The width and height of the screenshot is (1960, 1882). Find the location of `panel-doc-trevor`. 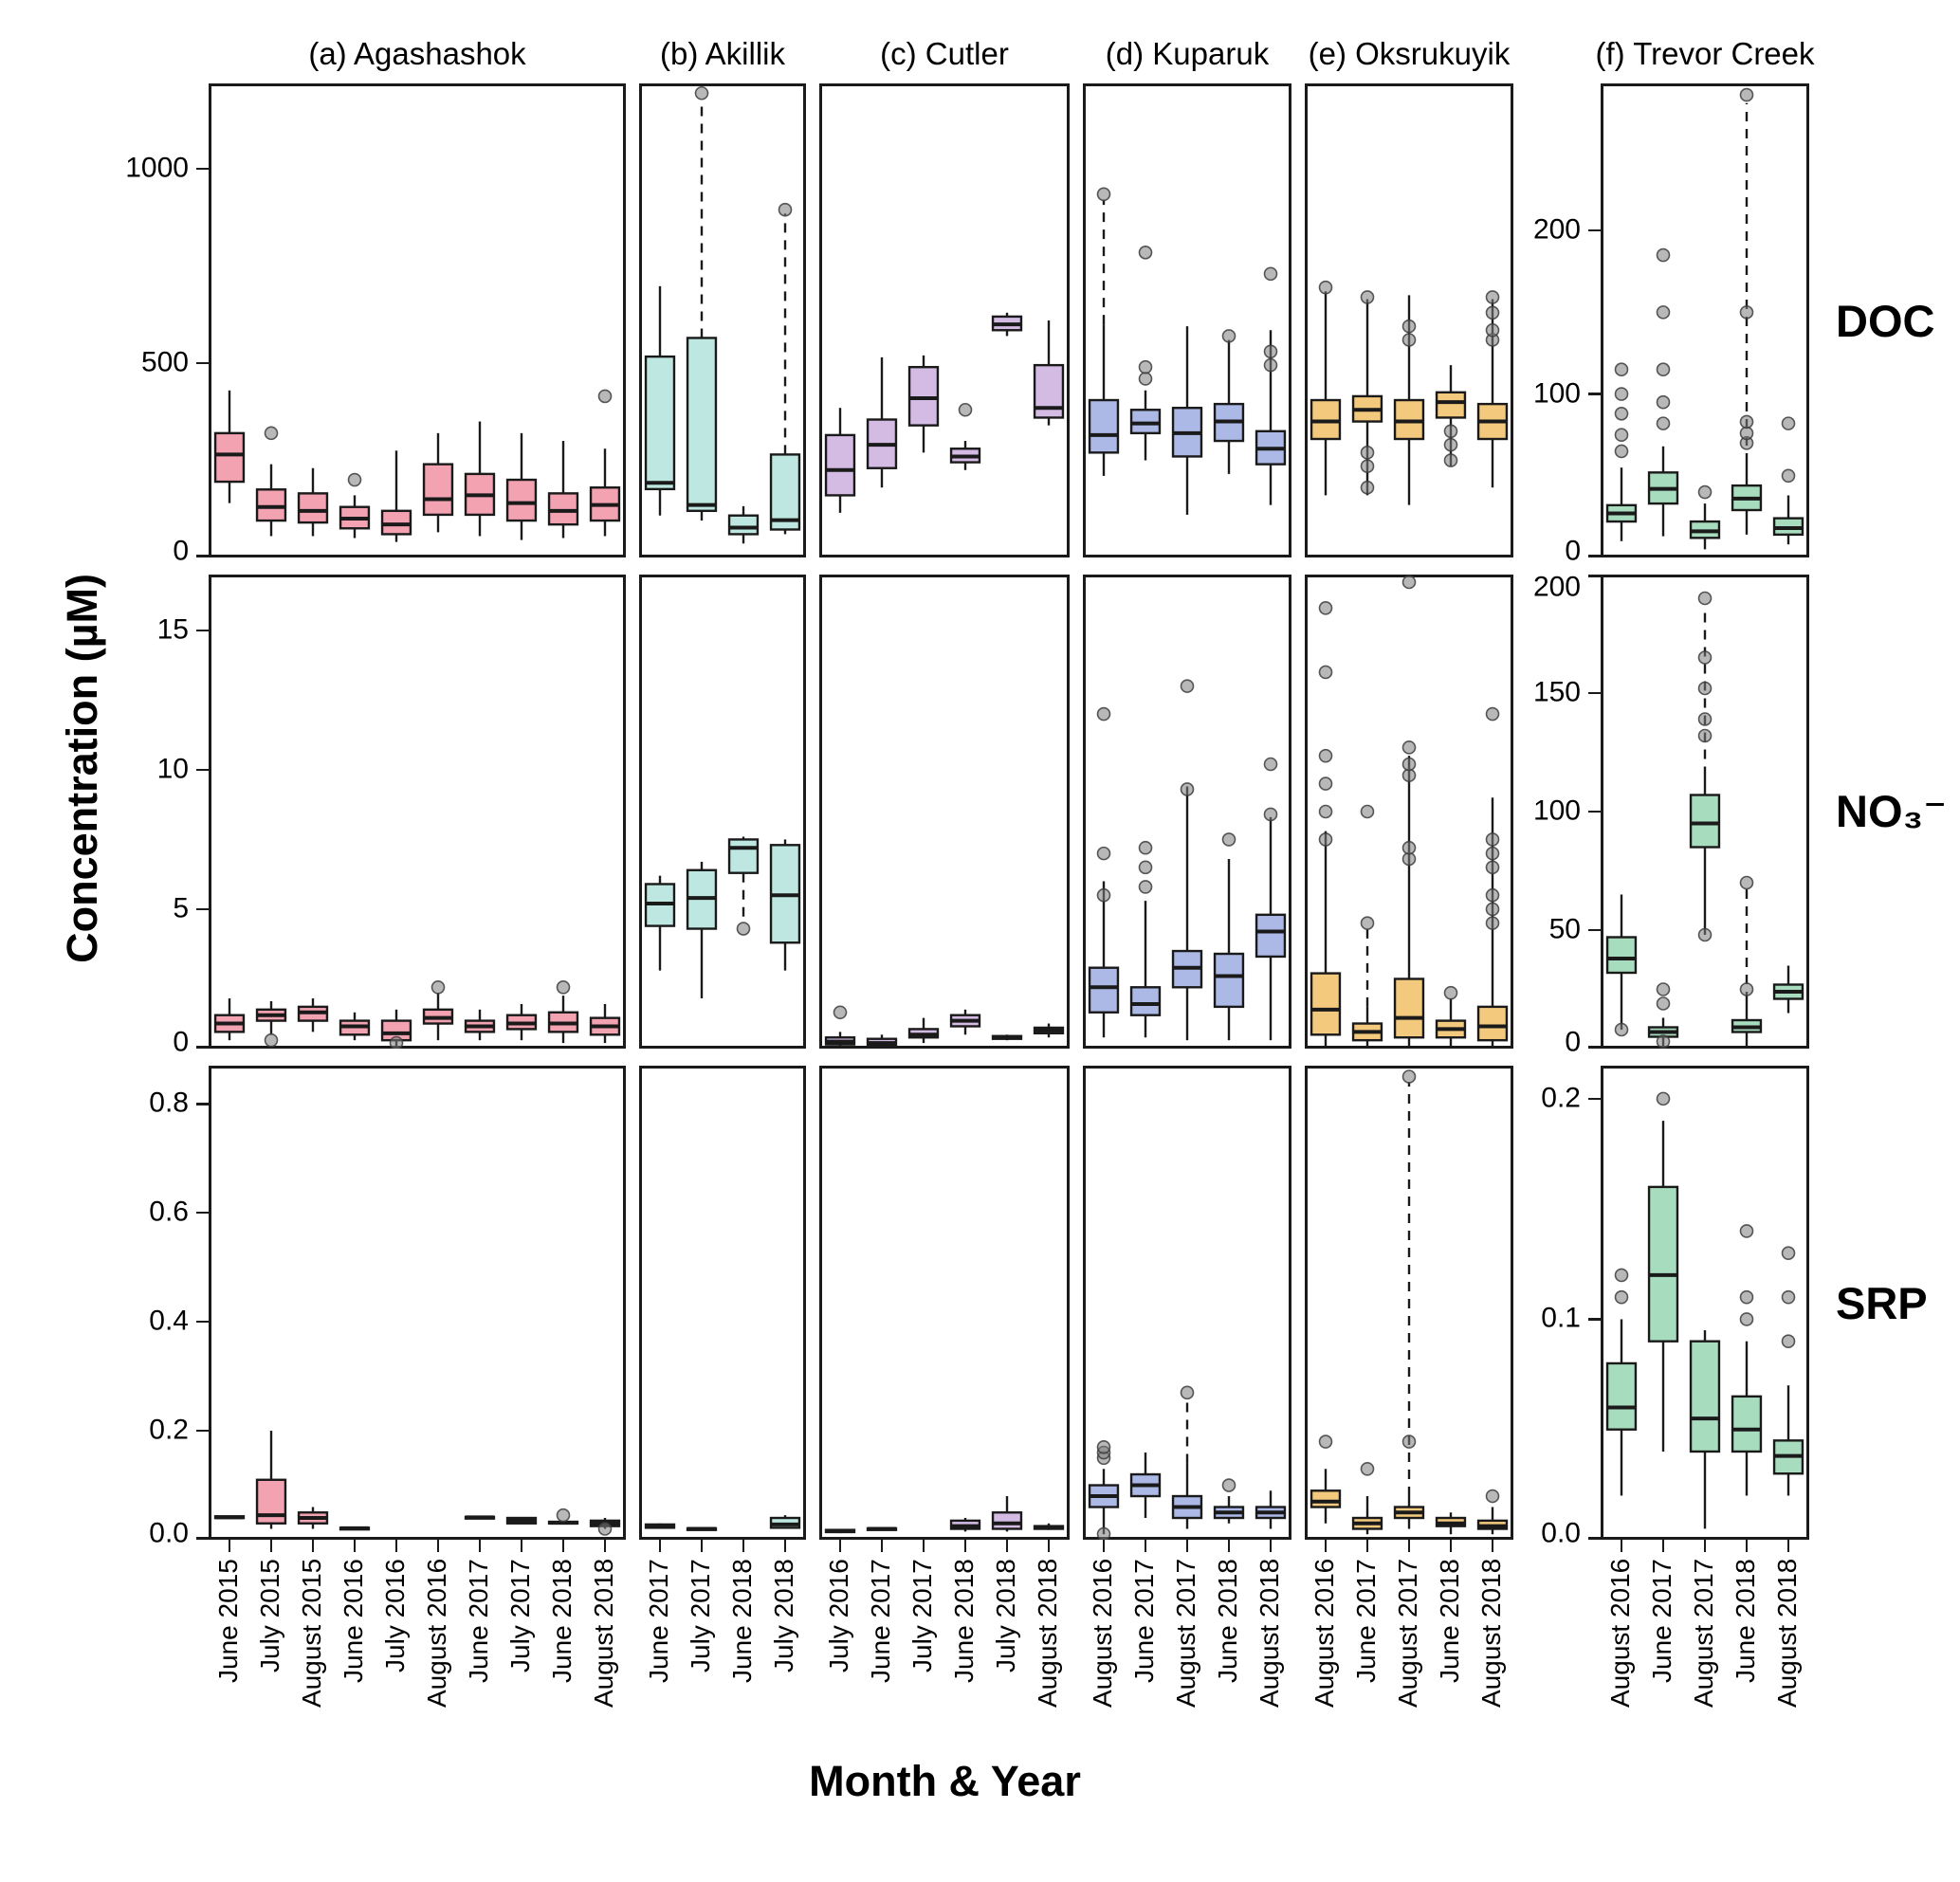

panel-doc-trevor is located at coordinates (1705, 320).